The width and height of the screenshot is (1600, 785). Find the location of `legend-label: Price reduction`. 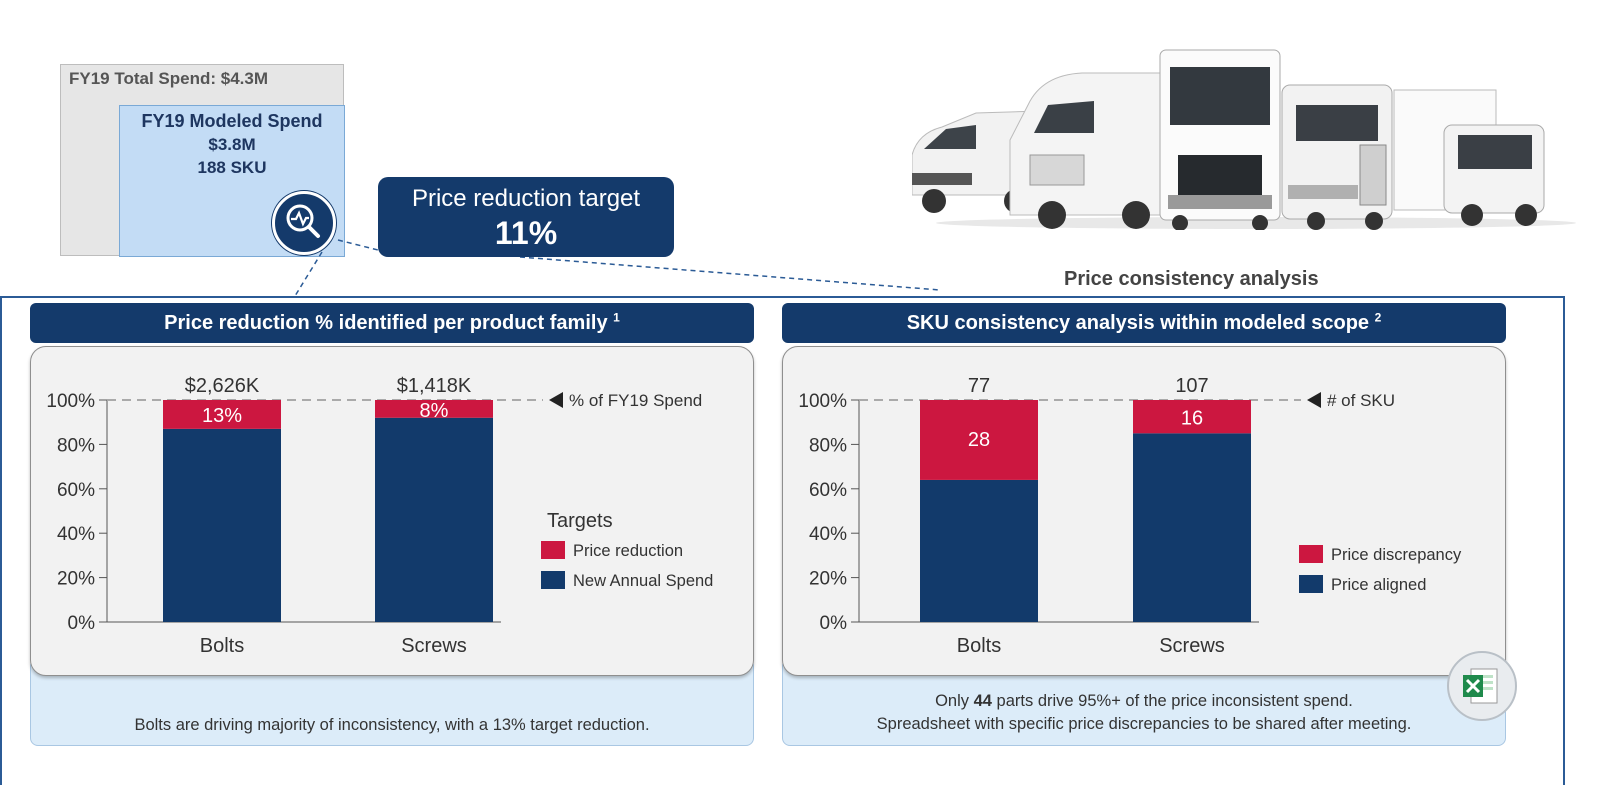

legend-label: Price reduction is located at coordinates (628, 551).